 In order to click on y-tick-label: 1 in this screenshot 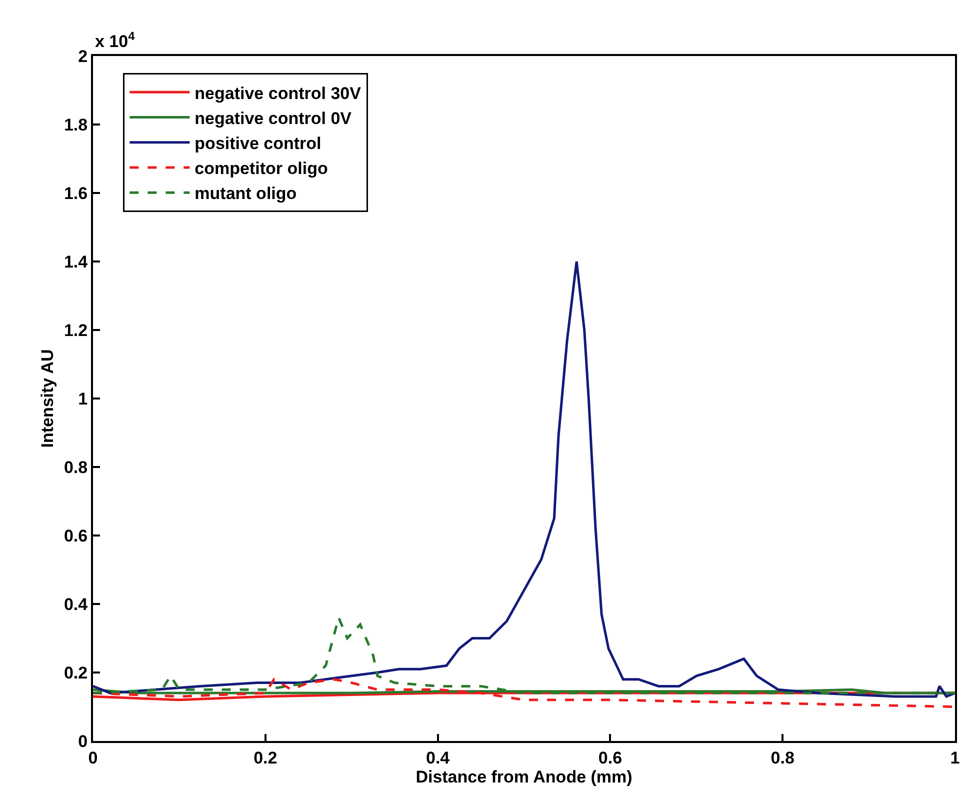, I will do `click(83, 398)`.